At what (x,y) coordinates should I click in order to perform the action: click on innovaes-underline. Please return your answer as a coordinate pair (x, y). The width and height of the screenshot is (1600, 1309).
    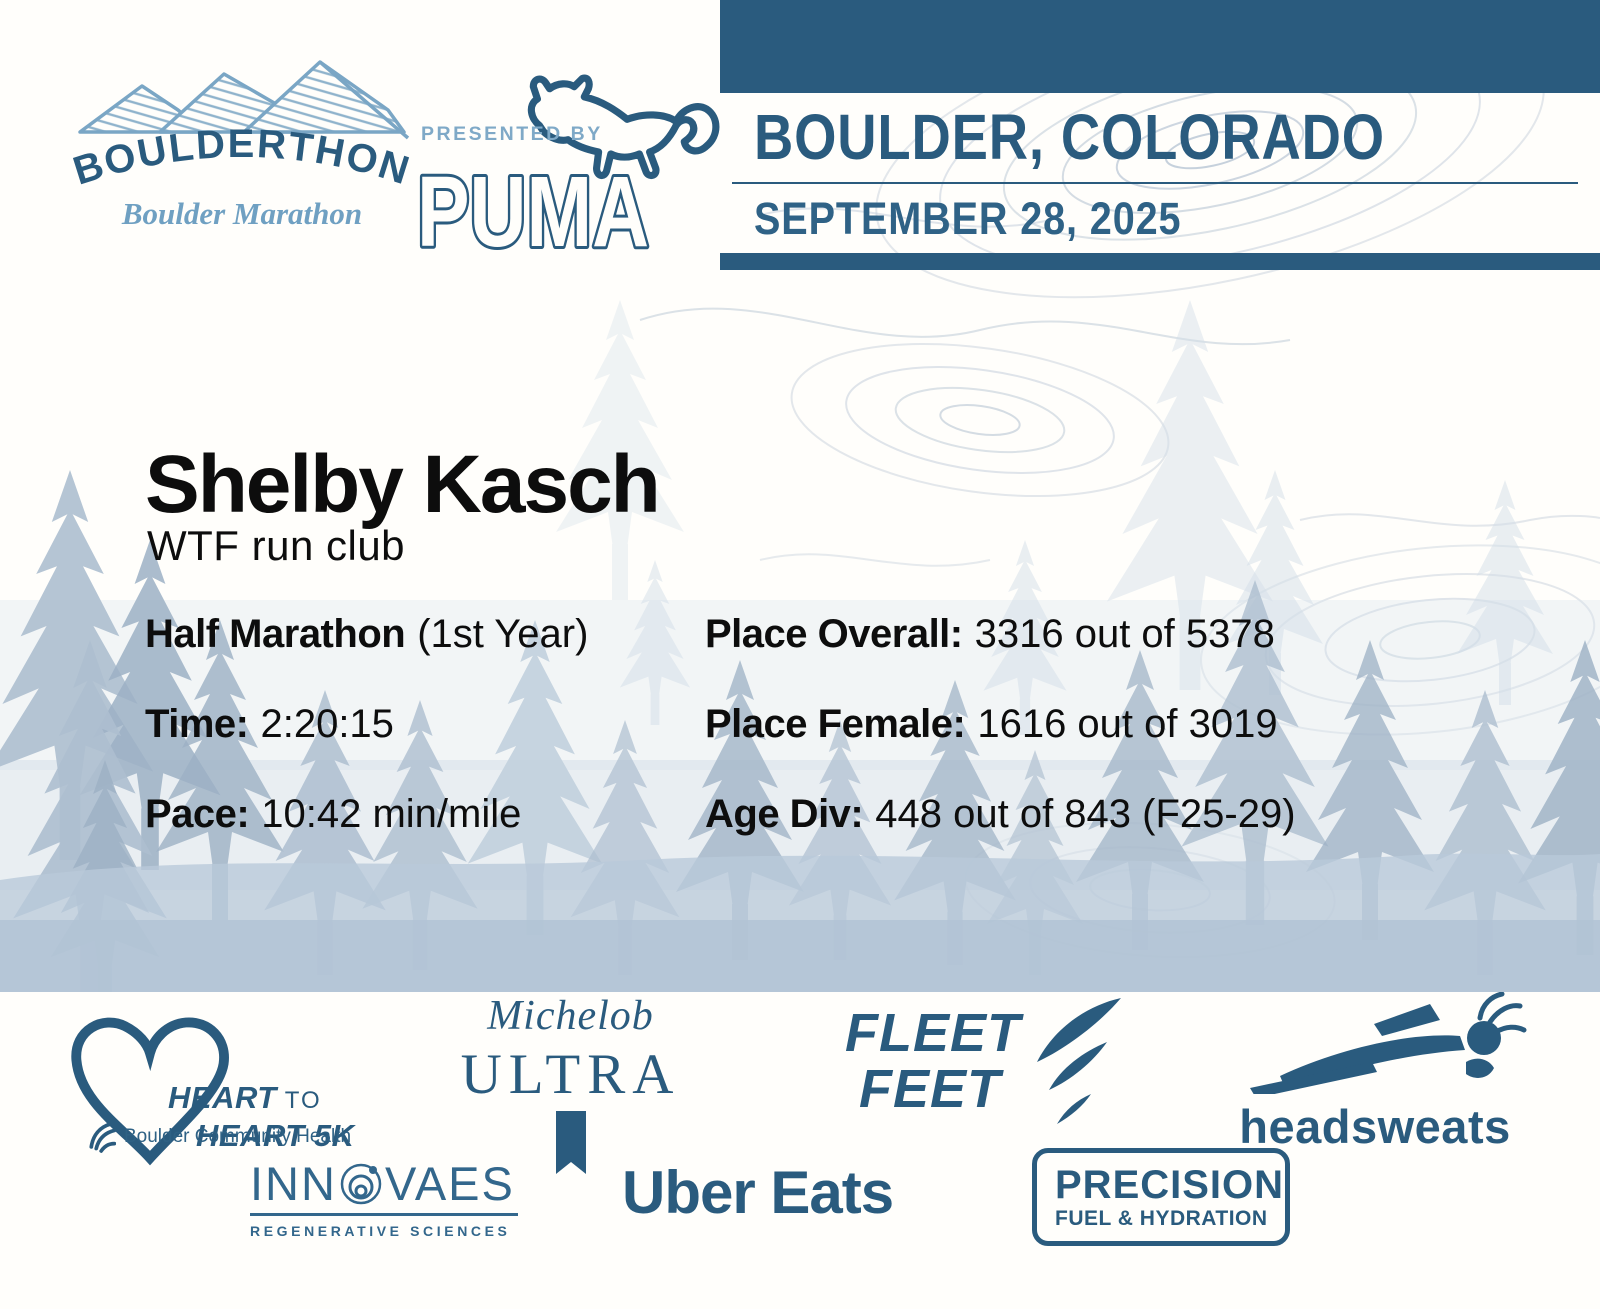
    Looking at the image, I should click on (384, 1214).